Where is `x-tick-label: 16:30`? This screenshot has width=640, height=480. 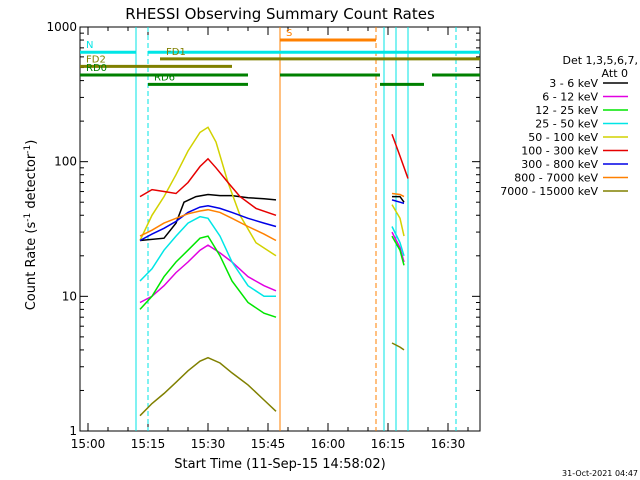
x-tick-label: 16:30 is located at coordinates (448, 444).